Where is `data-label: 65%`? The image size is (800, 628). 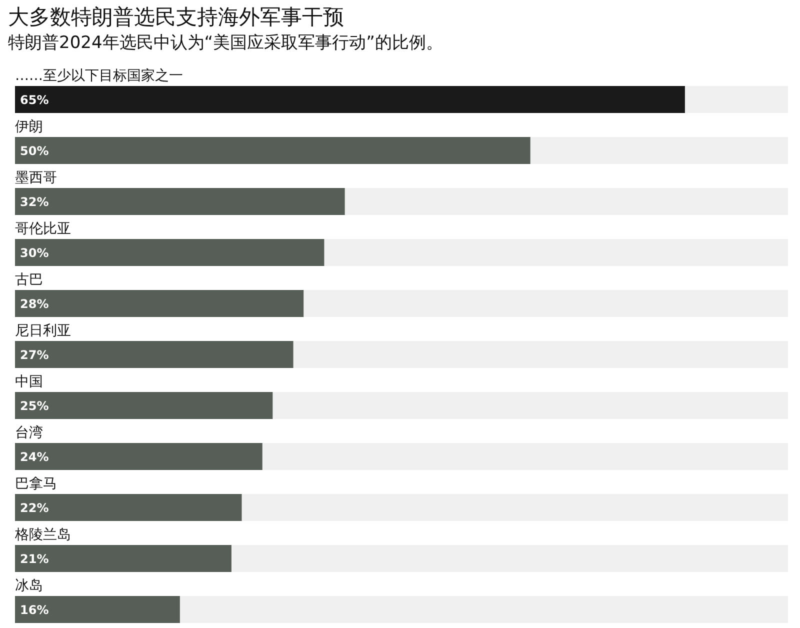
data-label: 65% is located at coordinates (34, 100).